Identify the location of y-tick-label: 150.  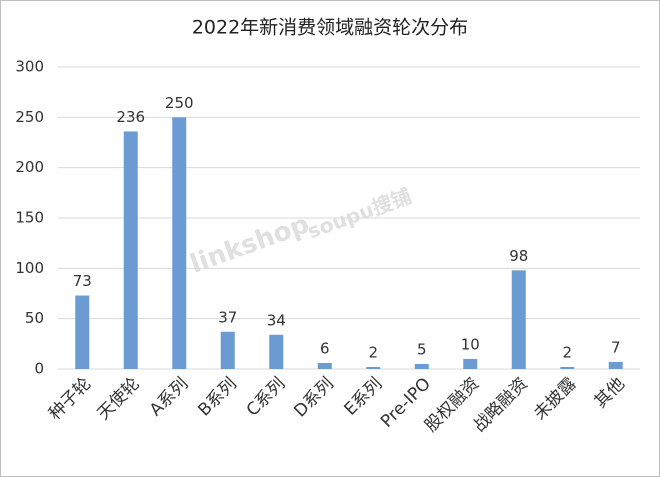
(29, 218).